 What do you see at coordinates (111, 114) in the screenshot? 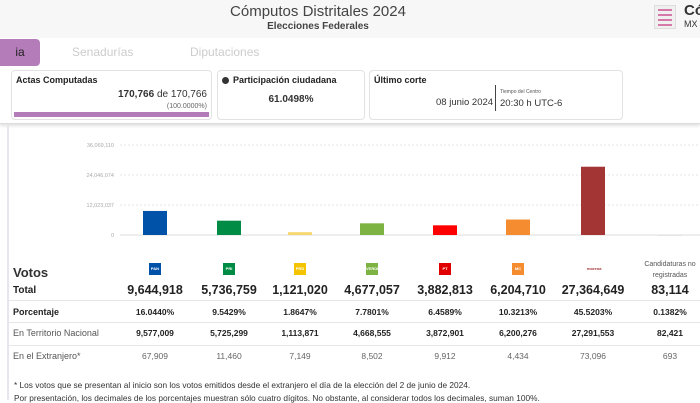
I see `actas-progress-bar` at bounding box center [111, 114].